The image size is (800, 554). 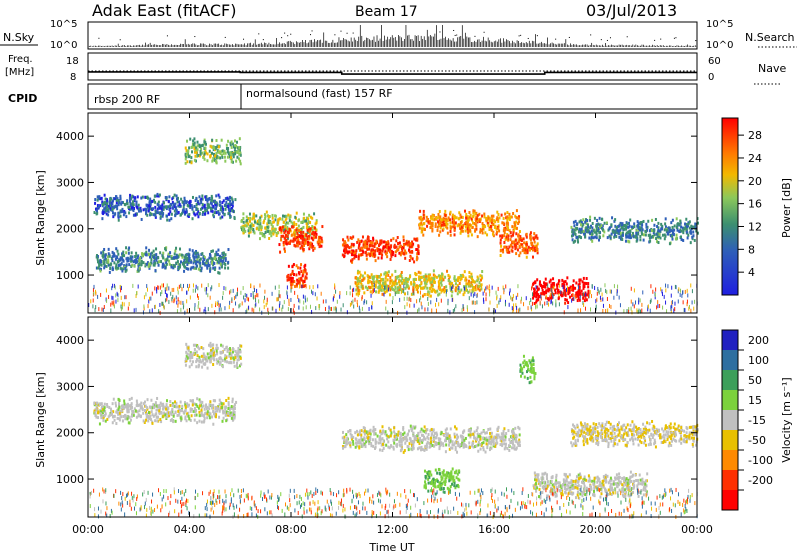 I want to click on date-label: 03/Jul/2013, so click(x=631, y=10).